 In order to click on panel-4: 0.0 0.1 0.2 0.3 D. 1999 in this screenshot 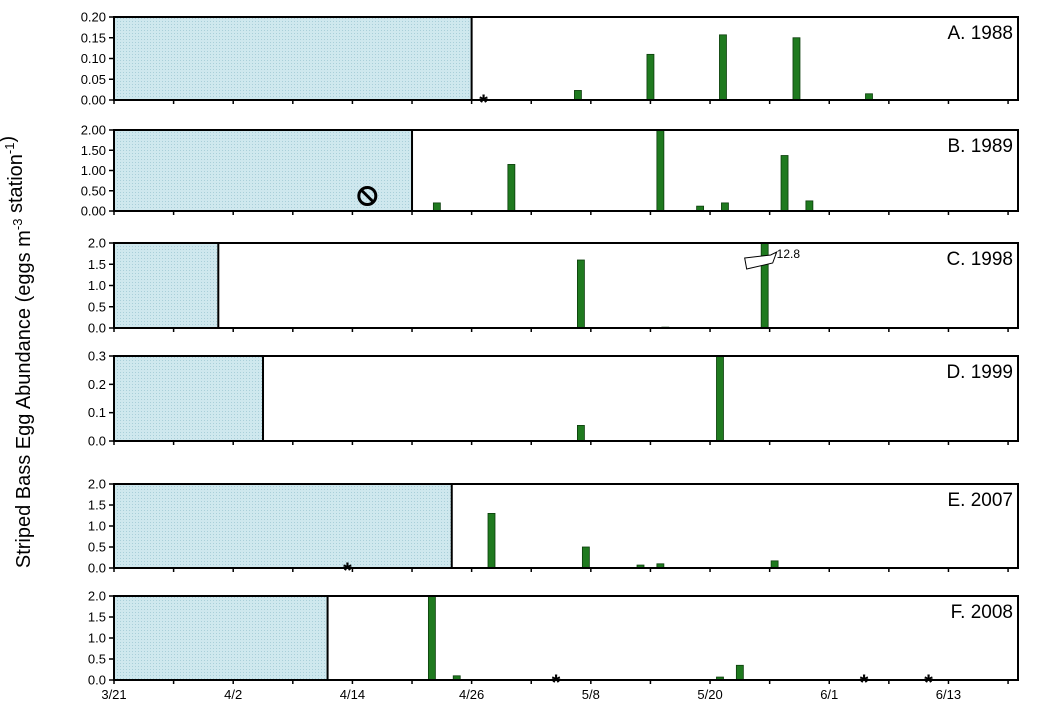, I will do `click(553, 399)`.